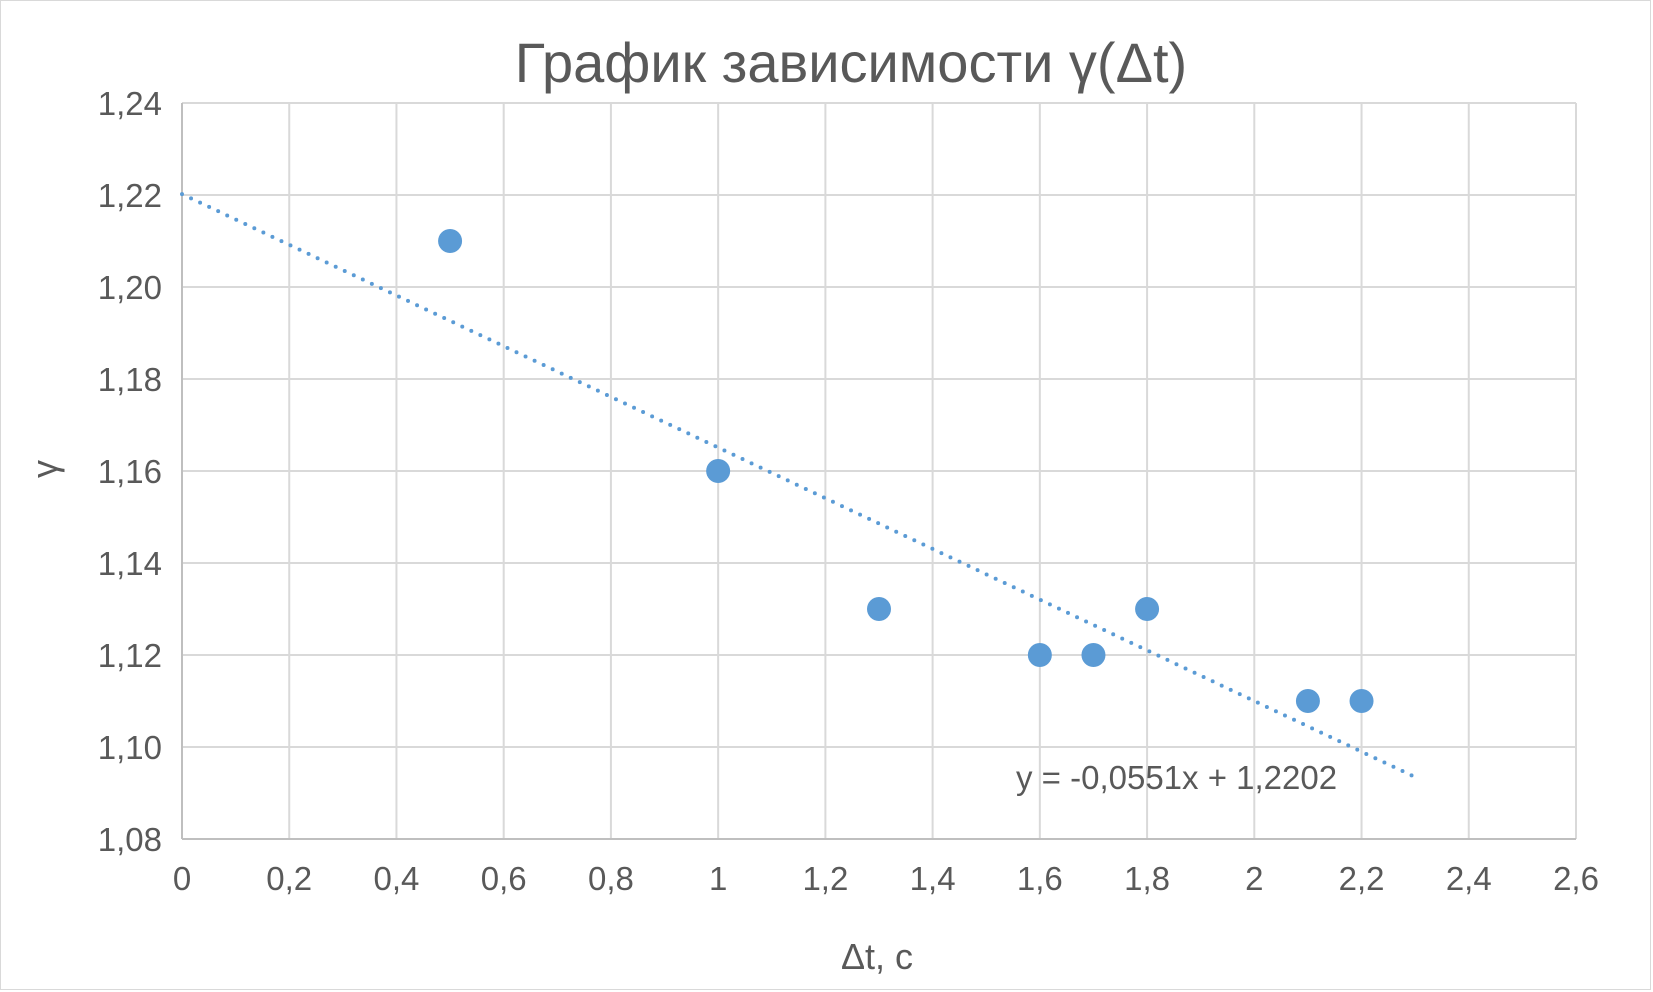 The image size is (1653, 992). I want to click on x-tick-label: 1, so click(718, 878).